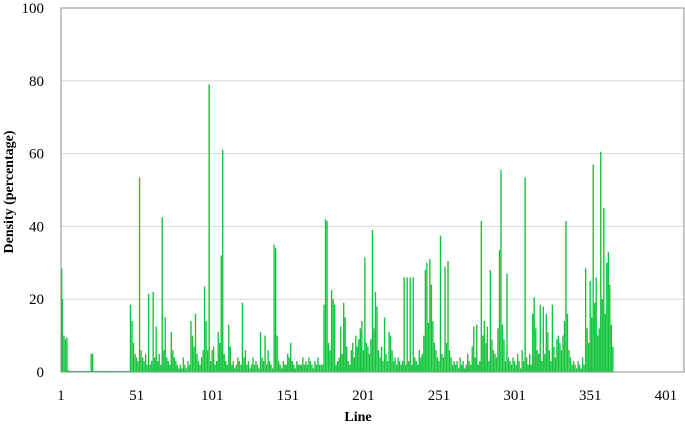  What do you see at coordinates (212, 396) in the screenshot?
I see `x-tick-label-101: 101` at bounding box center [212, 396].